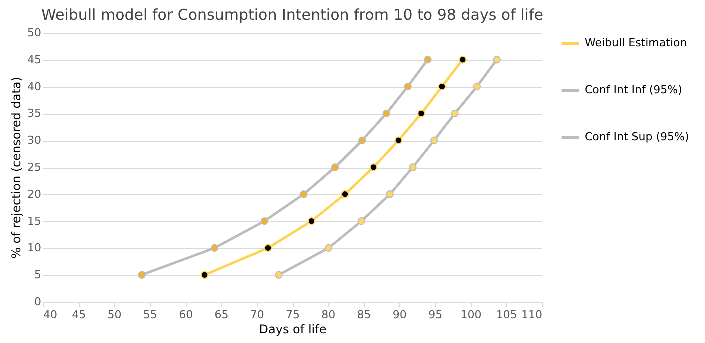 This screenshot has height=343, width=705. What do you see at coordinates (364, 315) in the screenshot?
I see `x-tick-label: 85` at bounding box center [364, 315].